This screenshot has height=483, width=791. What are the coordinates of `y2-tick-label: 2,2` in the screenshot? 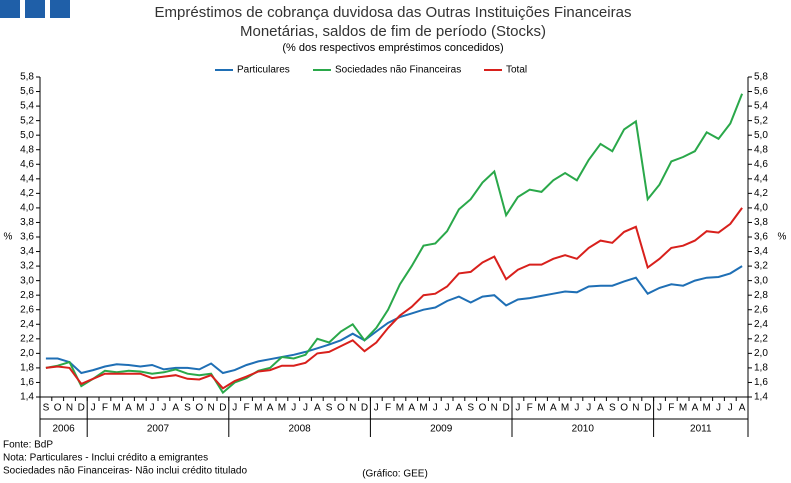 It's located at (761, 338).